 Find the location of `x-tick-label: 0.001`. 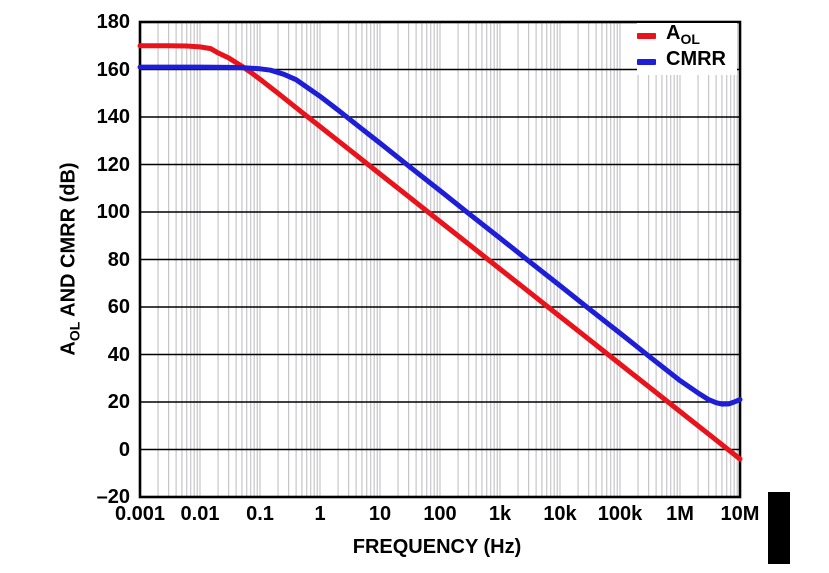

x-tick-label: 0.001 is located at coordinates (140, 514).